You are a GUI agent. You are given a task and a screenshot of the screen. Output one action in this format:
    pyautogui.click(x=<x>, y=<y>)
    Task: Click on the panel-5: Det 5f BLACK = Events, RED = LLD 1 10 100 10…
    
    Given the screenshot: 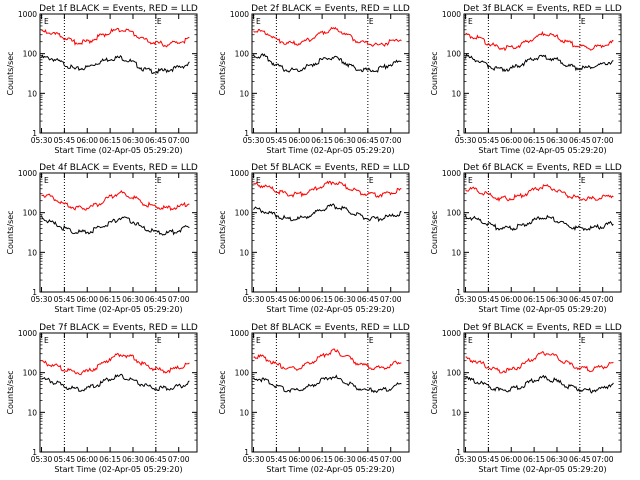 What is the action you would take?
    pyautogui.click(x=314, y=238)
    